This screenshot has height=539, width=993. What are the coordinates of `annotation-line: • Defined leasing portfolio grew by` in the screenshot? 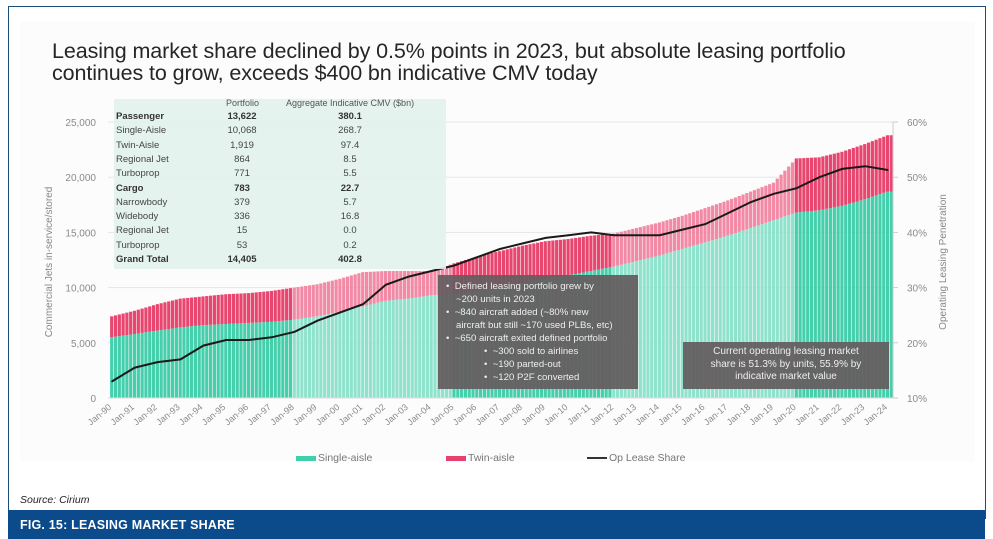 It's located at (520, 286).